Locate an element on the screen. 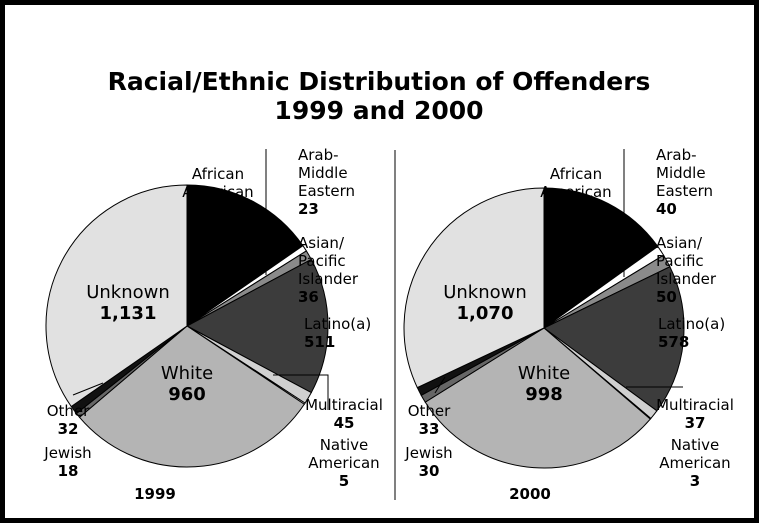 The width and height of the screenshot is (759, 523). slice-value-other: 32 is located at coordinates (68, 429).